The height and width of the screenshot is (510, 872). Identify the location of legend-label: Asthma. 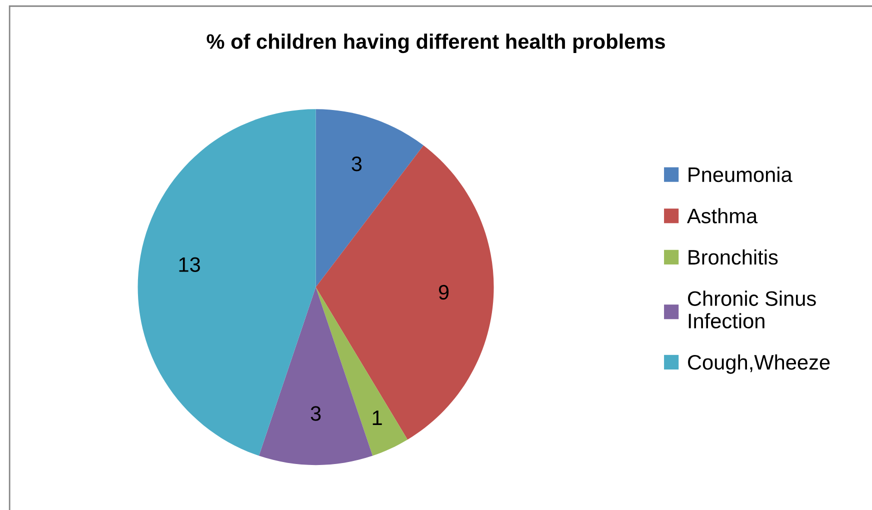
(722, 216).